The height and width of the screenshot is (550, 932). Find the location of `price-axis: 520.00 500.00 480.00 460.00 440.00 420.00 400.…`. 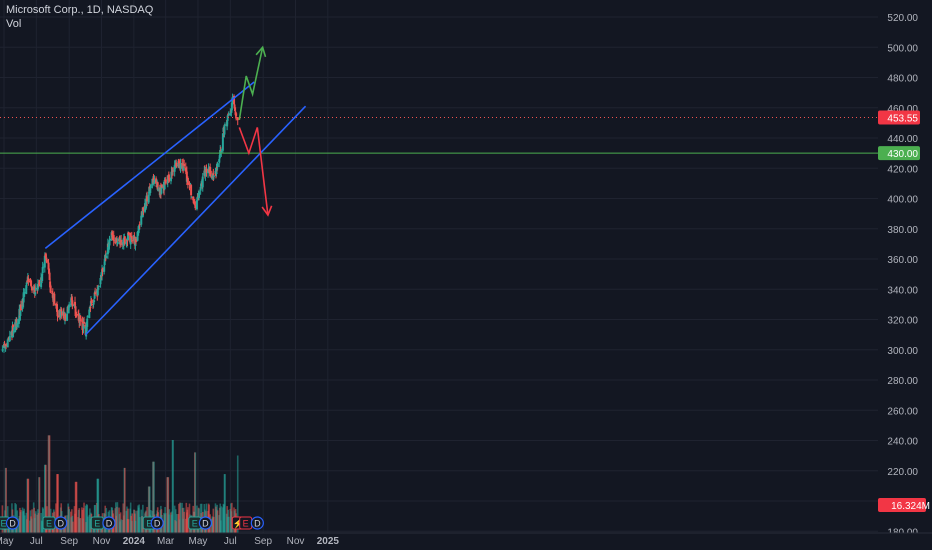

price-axis: 520.00 500.00 480.00 460.00 440.00 420.00 400.… is located at coordinates (905, 275).